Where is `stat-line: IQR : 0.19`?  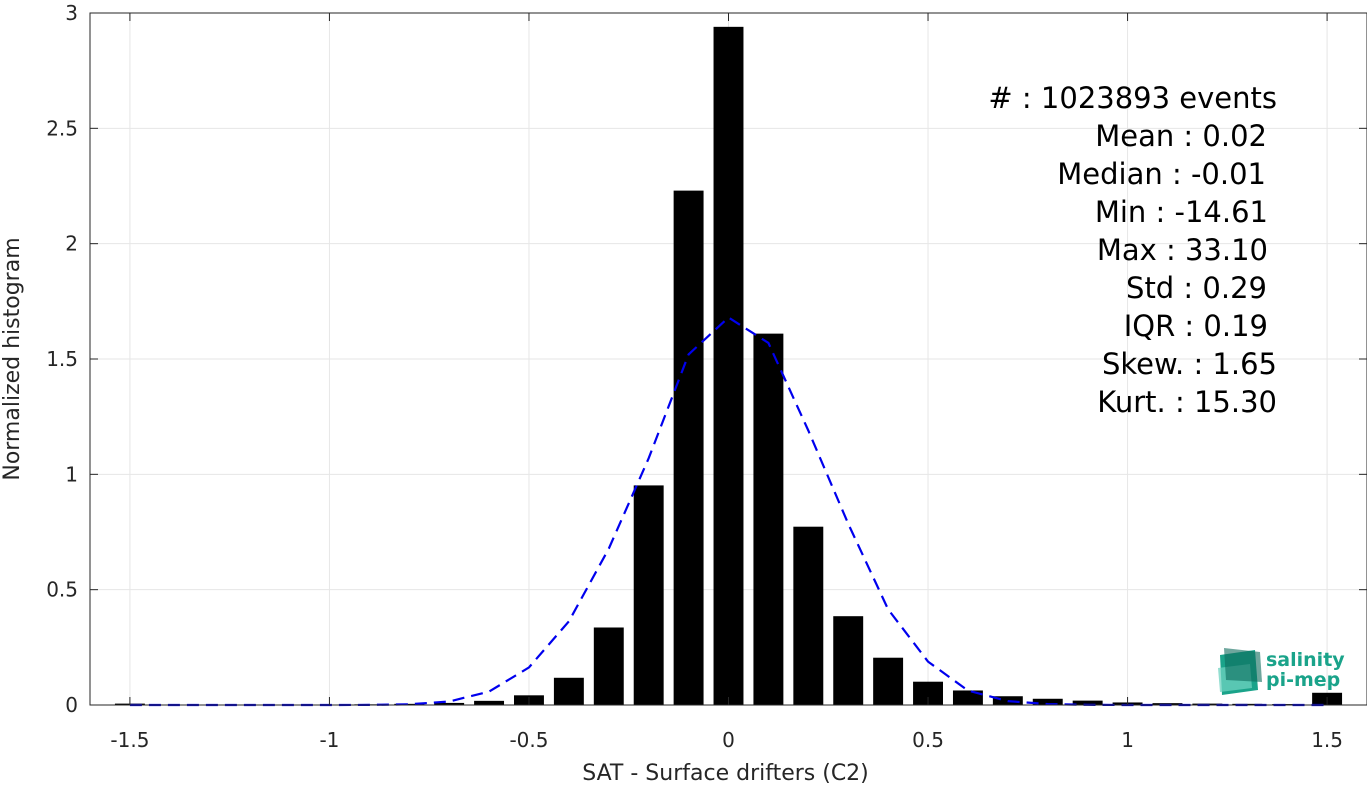 stat-line: IQR : 0.19 is located at coordinates (1196, 326).